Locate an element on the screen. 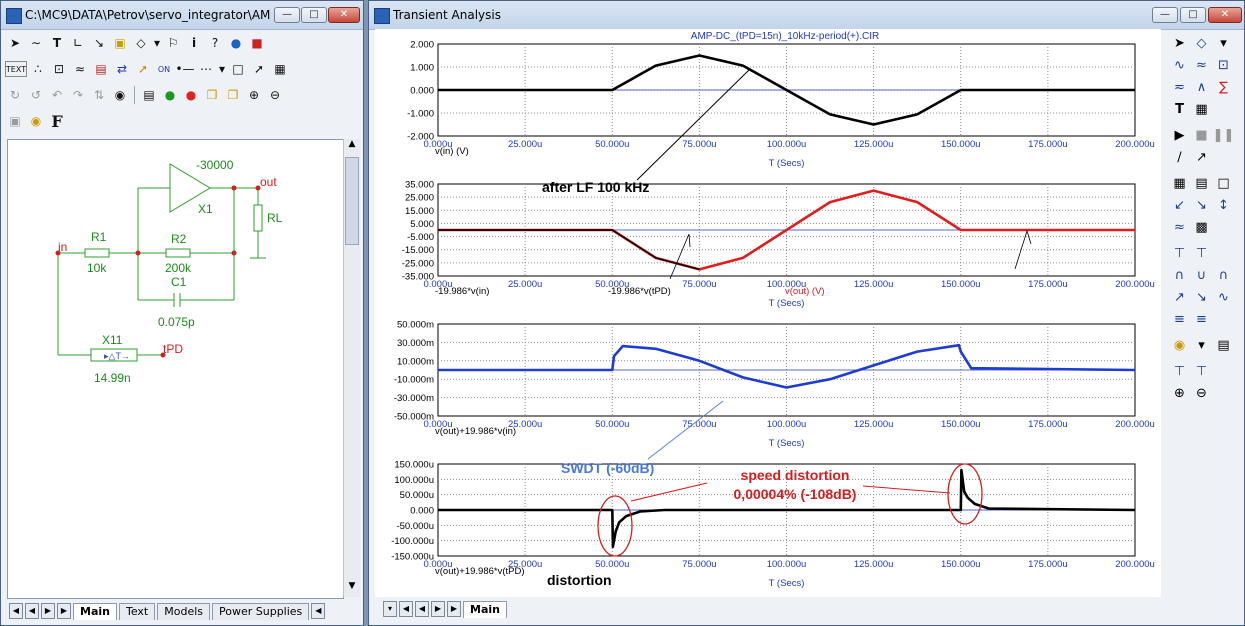 The width and height of the screenshot is (1245, 626). hscroll-left: ◀ is located at coordinates (318, 611).